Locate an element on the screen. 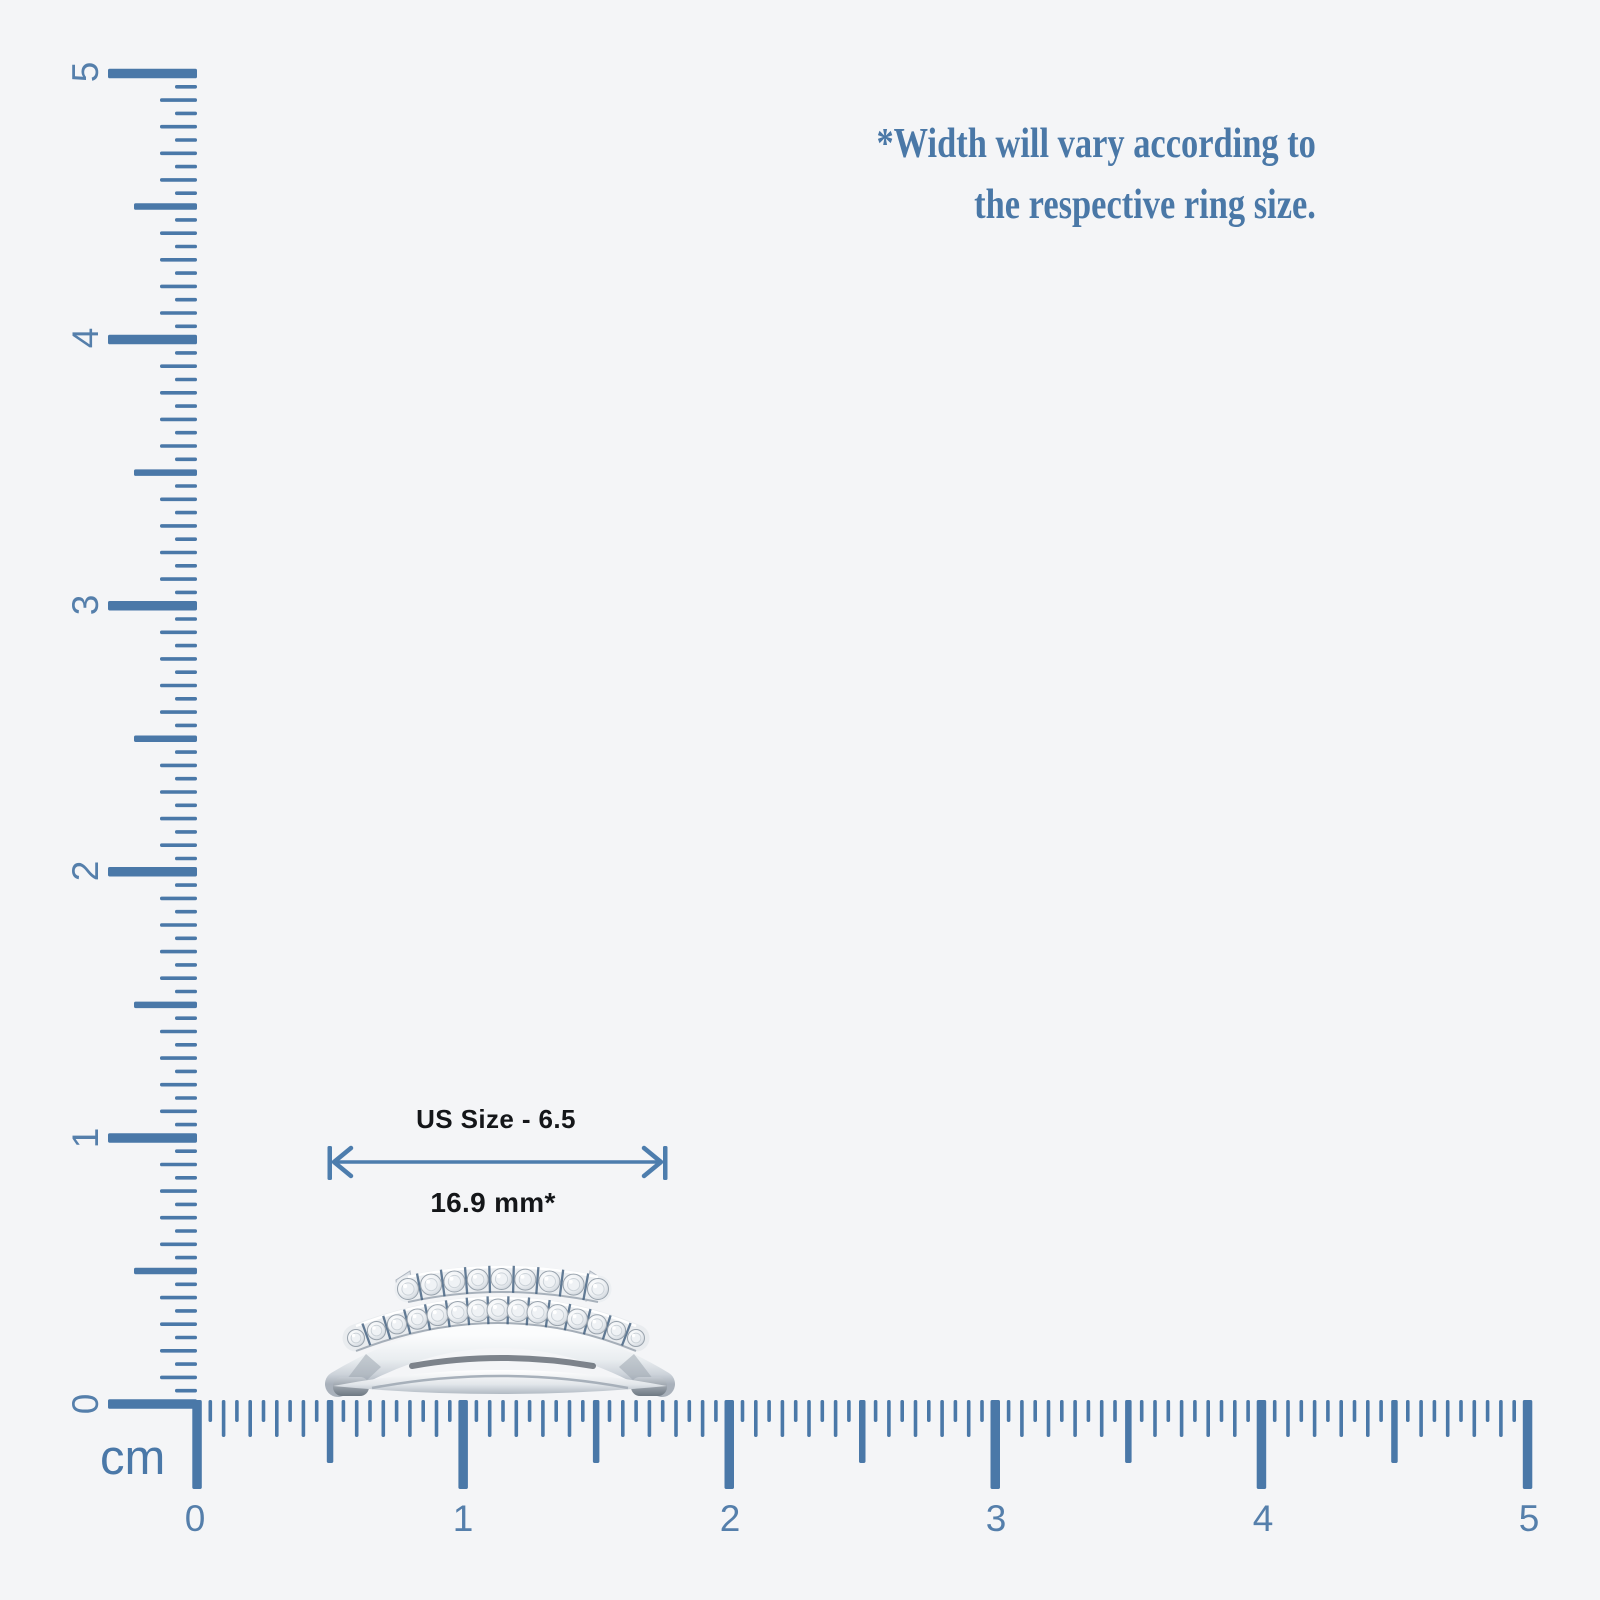 Image resolution: width=1600 pixels, height=1600 pixels. v-ruler-number-0: 0 is located at coordinates (85, 1404).